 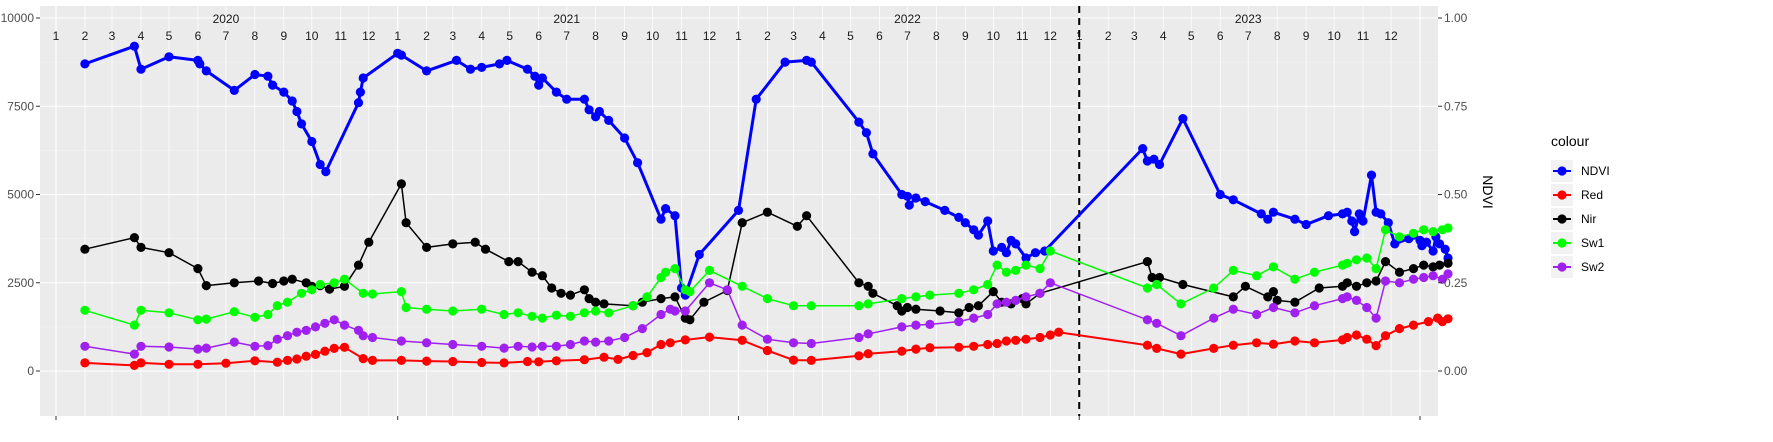 I want to click on legend-key-point, so click(x=1562, y=267).